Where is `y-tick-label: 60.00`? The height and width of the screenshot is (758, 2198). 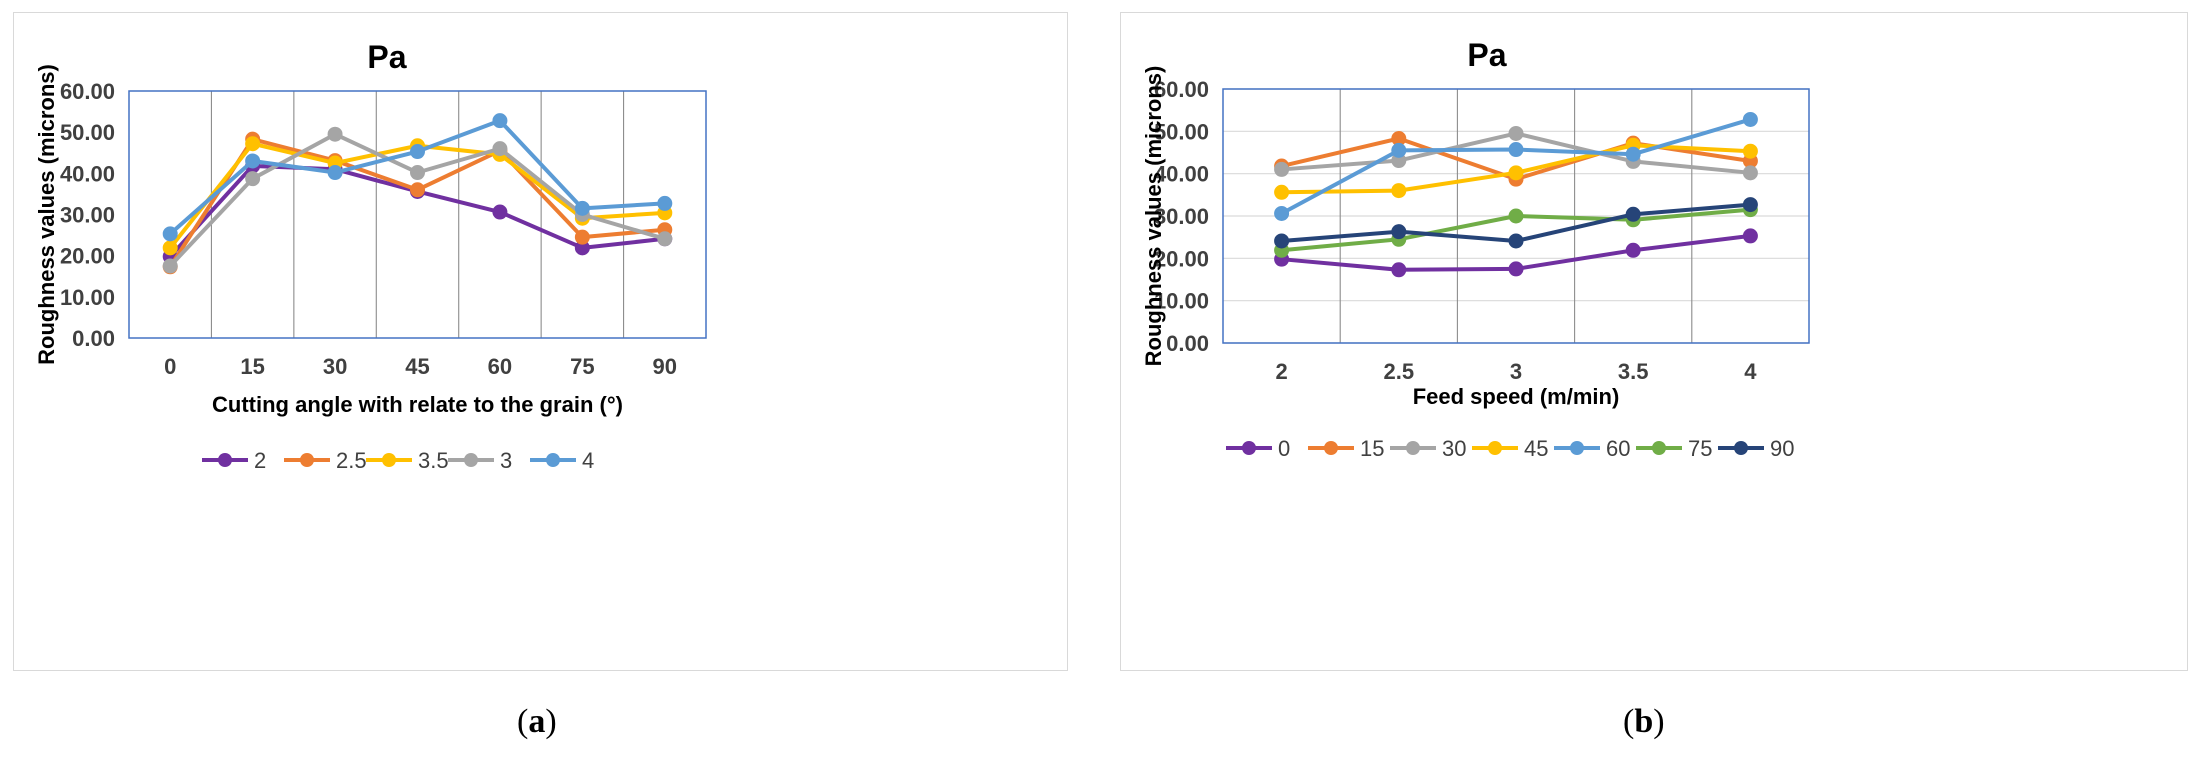 y-tick-label: 60.00 is located at coordinates (87, 91).